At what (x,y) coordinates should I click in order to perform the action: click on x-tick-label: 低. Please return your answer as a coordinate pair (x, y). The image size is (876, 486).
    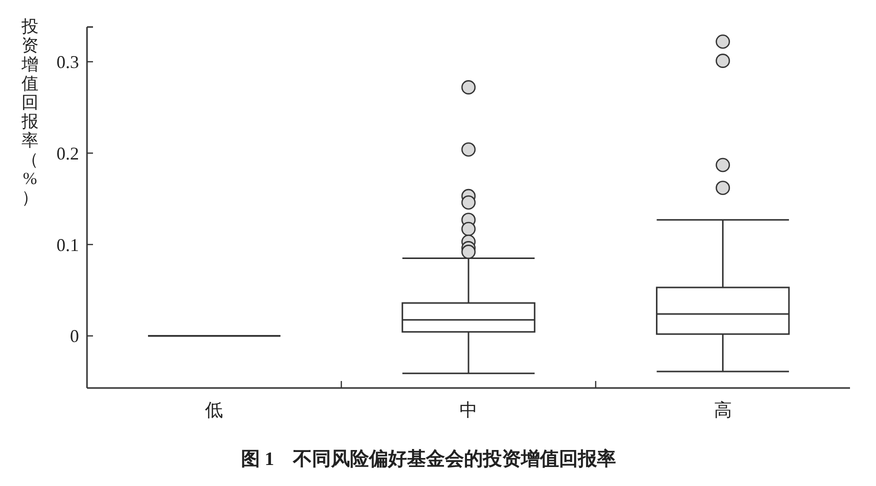
    Looking at the image, I should click on (214, 410).